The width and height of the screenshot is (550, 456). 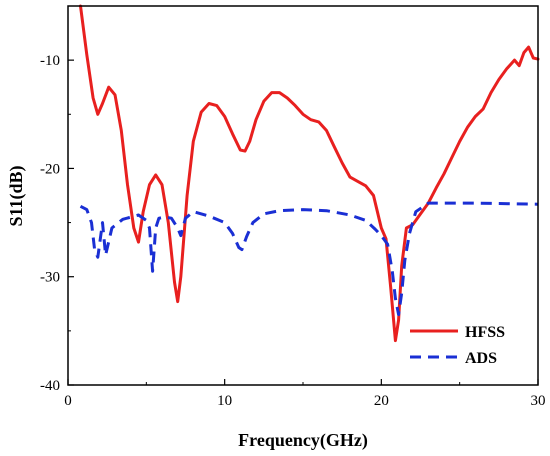 What do you see at coordinates (457, 345) in the screenshot?
I see `legend: HFSS ADS` at bounding box center [457, 345].